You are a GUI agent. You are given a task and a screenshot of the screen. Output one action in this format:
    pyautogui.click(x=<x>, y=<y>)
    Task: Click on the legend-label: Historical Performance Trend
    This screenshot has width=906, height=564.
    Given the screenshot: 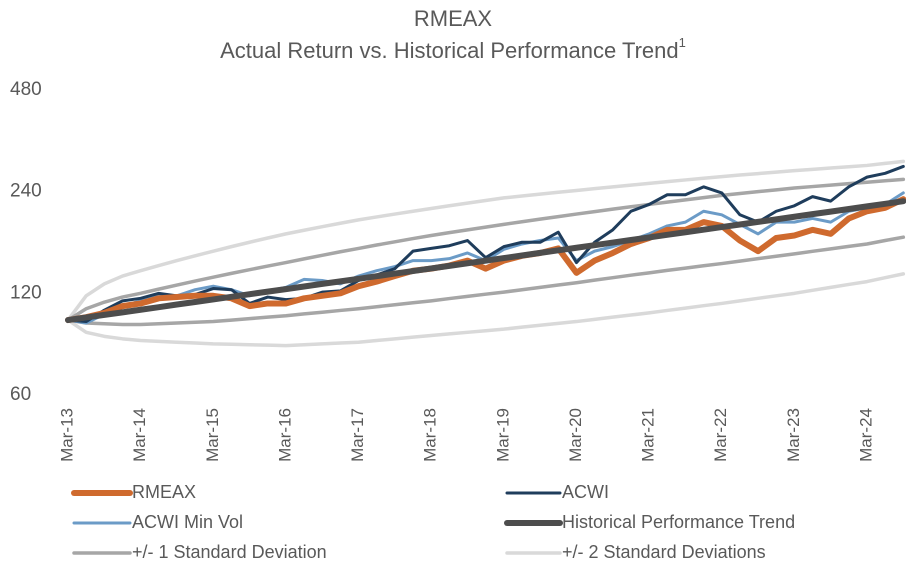 What is the action you would take?
    pyautogui.click(x=678, y=522)
    